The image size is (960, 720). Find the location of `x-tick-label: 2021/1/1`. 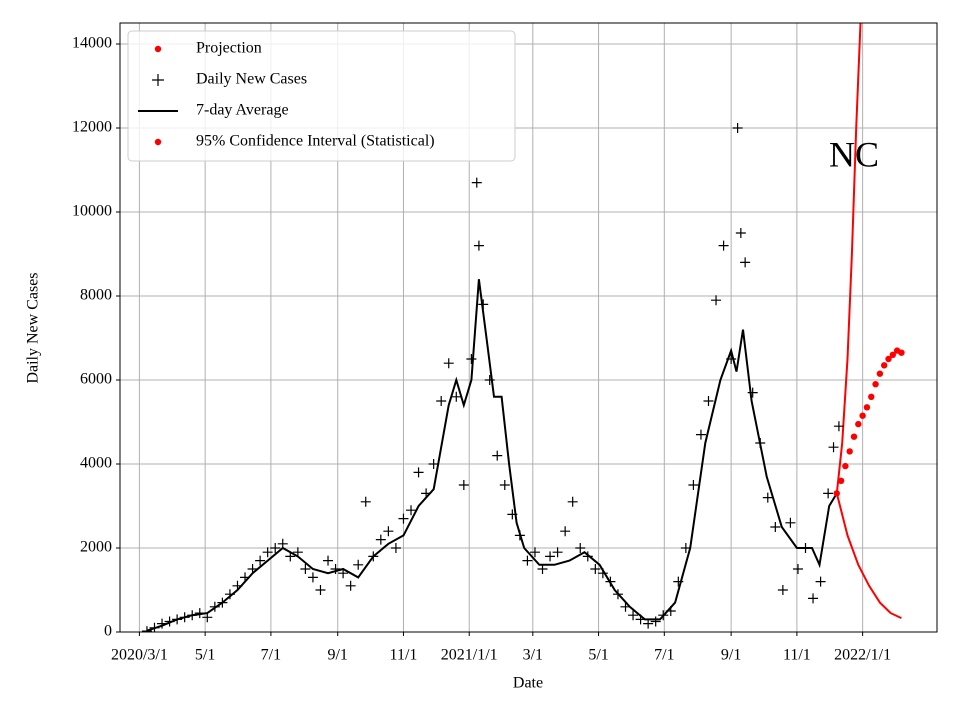

x-tick-label: 2021/1/1 is located at coordinates (469, 655).